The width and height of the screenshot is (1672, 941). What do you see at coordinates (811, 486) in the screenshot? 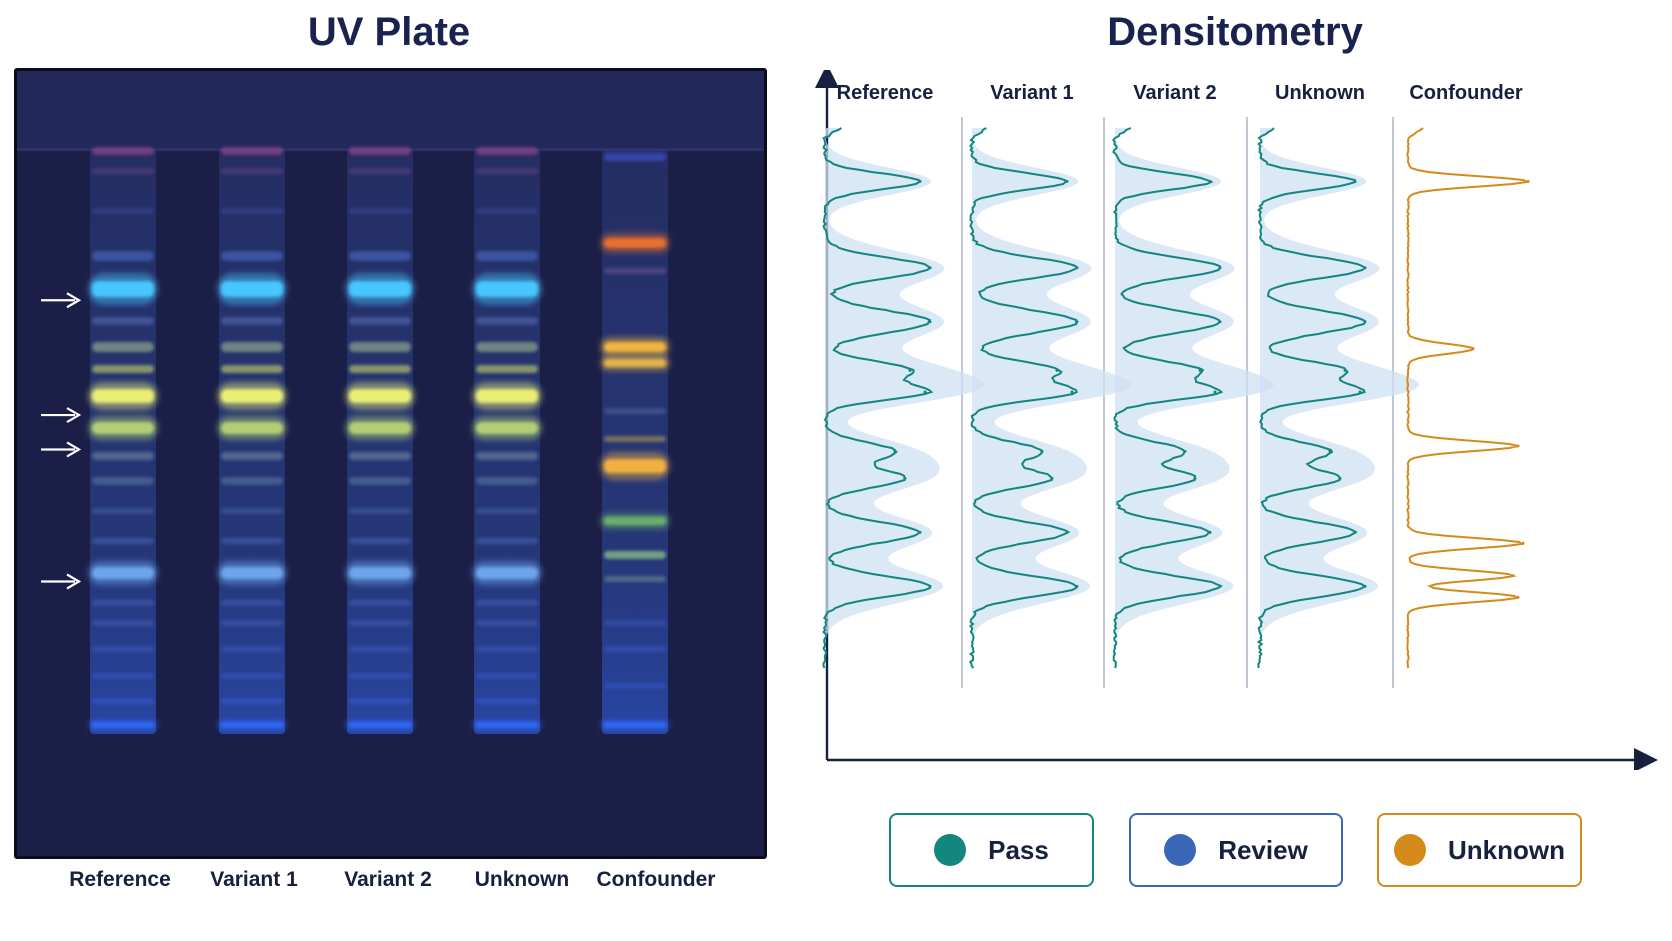
I see `y-axis-label: AU` at bounding box center [811, 486].